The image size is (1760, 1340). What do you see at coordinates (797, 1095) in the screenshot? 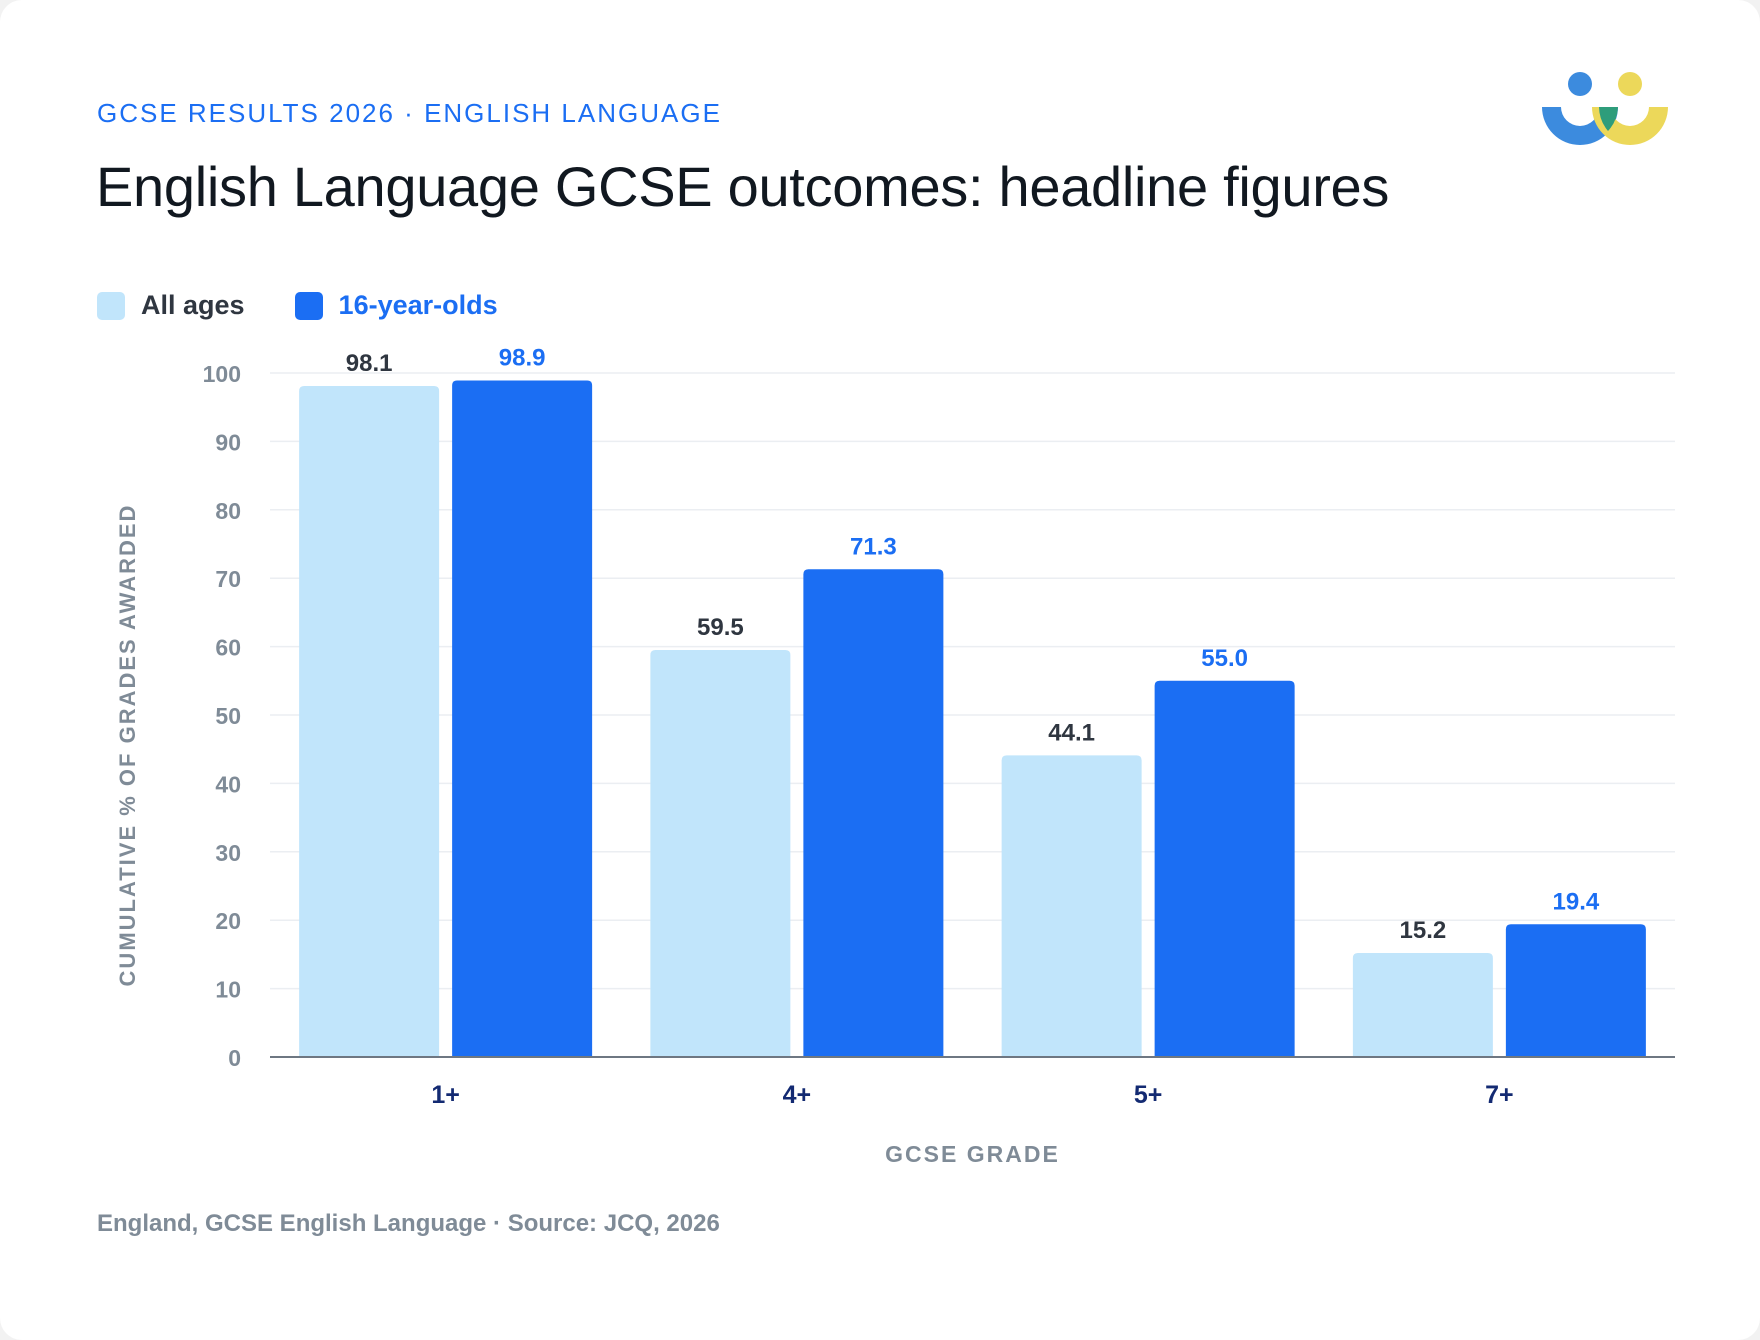
I see `x-tick-label: 4+` at bounding box center [797, 1095].